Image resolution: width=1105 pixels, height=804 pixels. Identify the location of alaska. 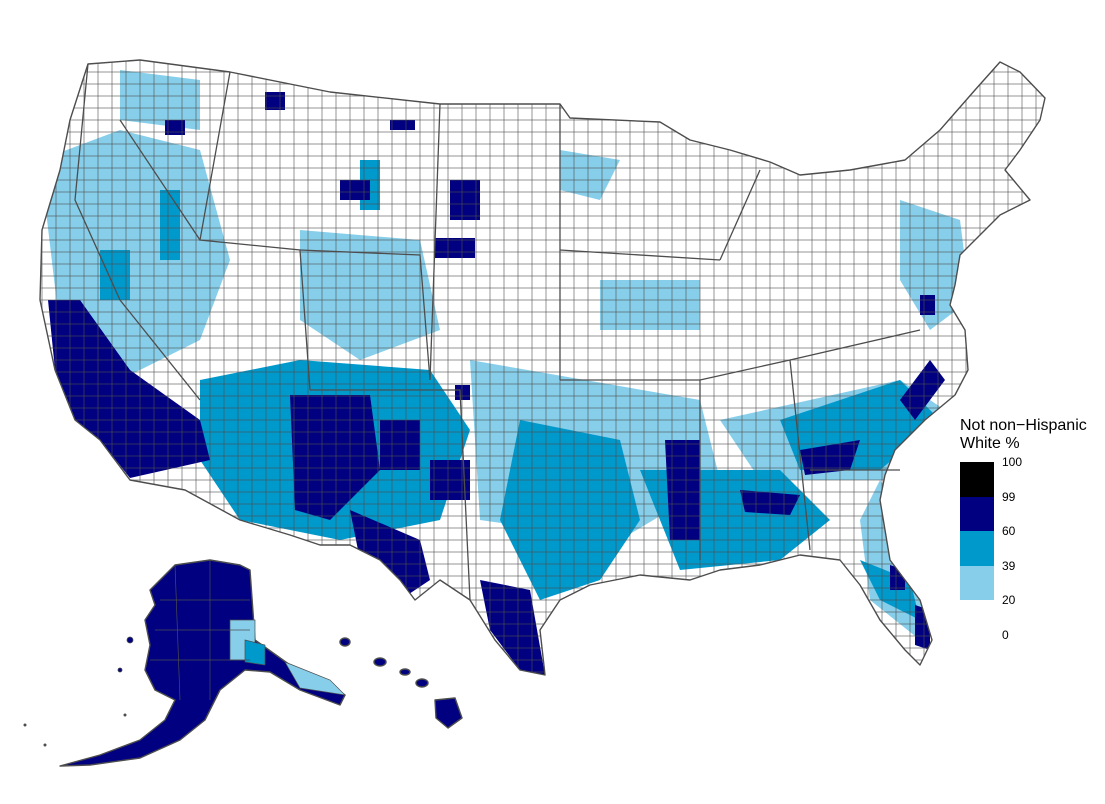
(185, 663).